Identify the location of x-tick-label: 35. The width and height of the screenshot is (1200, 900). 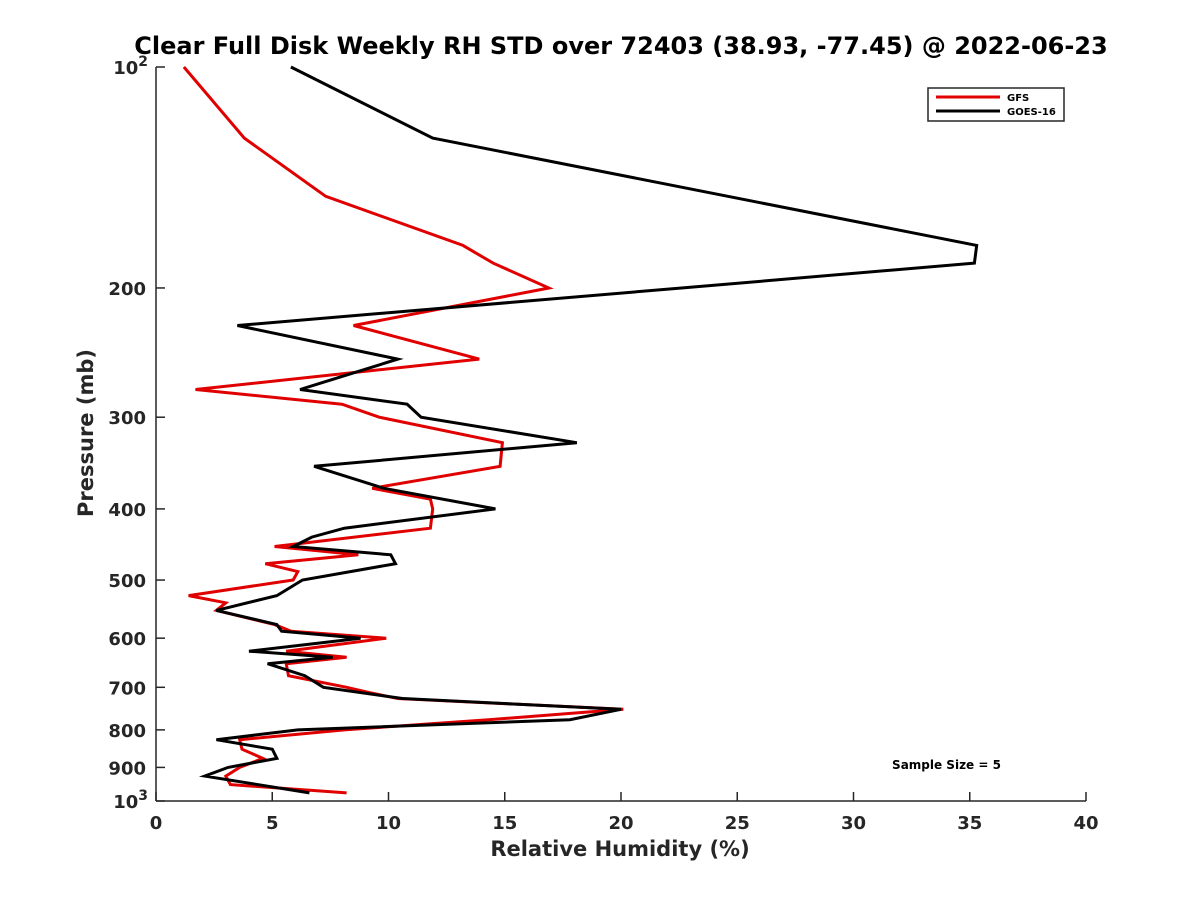
(969, 823).